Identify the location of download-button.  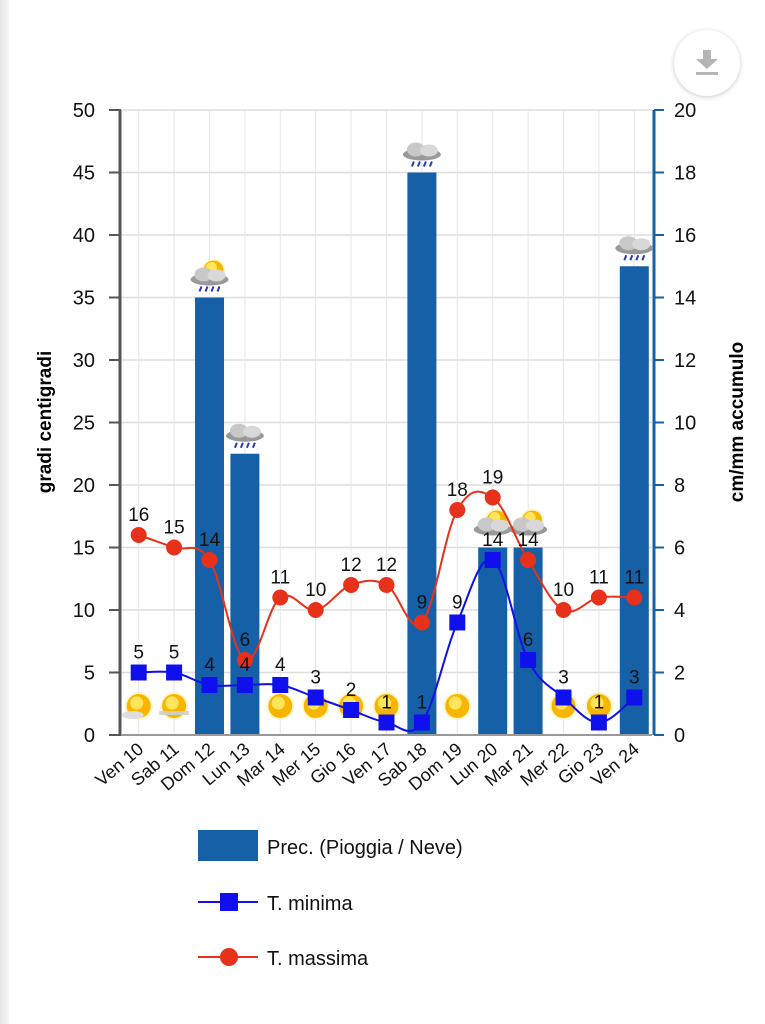
(707, 63).